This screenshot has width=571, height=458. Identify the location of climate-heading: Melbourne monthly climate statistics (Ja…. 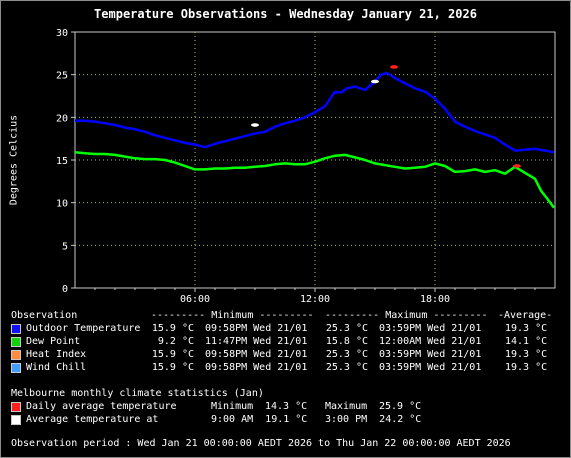
(137, 393).